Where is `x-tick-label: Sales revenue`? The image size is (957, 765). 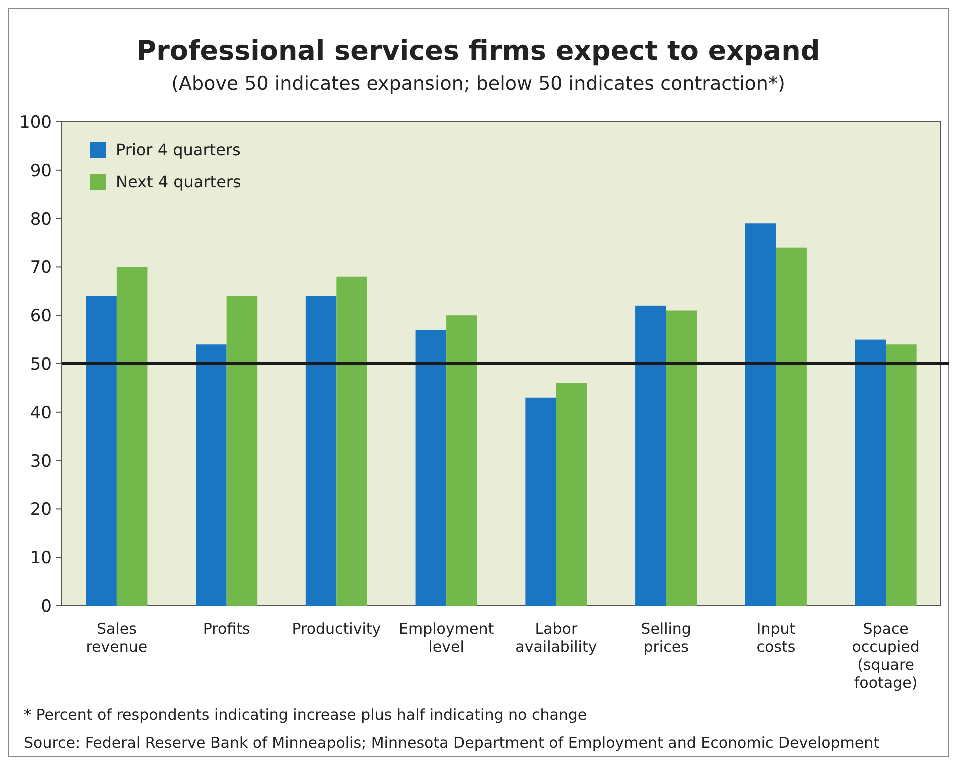 x-tick-label: Sales revenue is located at coordinates (117, 638).